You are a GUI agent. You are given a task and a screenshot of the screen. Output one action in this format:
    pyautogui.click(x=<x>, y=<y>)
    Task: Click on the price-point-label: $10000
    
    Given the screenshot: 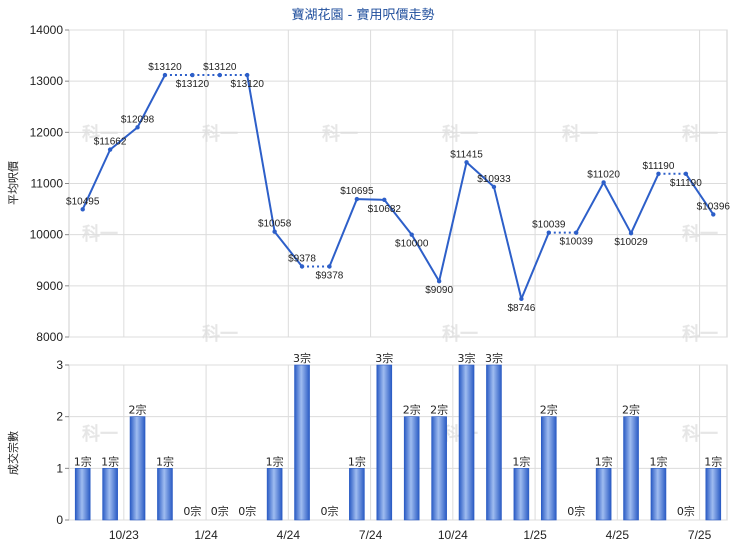 What is the action you would take?
    pyautogui.click(x=412, y=244)
    